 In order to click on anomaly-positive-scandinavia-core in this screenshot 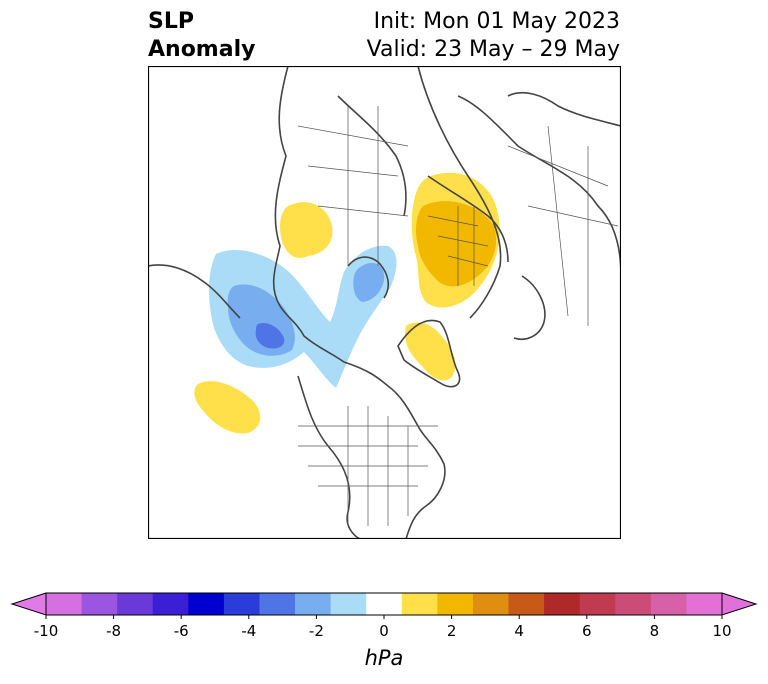, I will do `click(456, 244)`.